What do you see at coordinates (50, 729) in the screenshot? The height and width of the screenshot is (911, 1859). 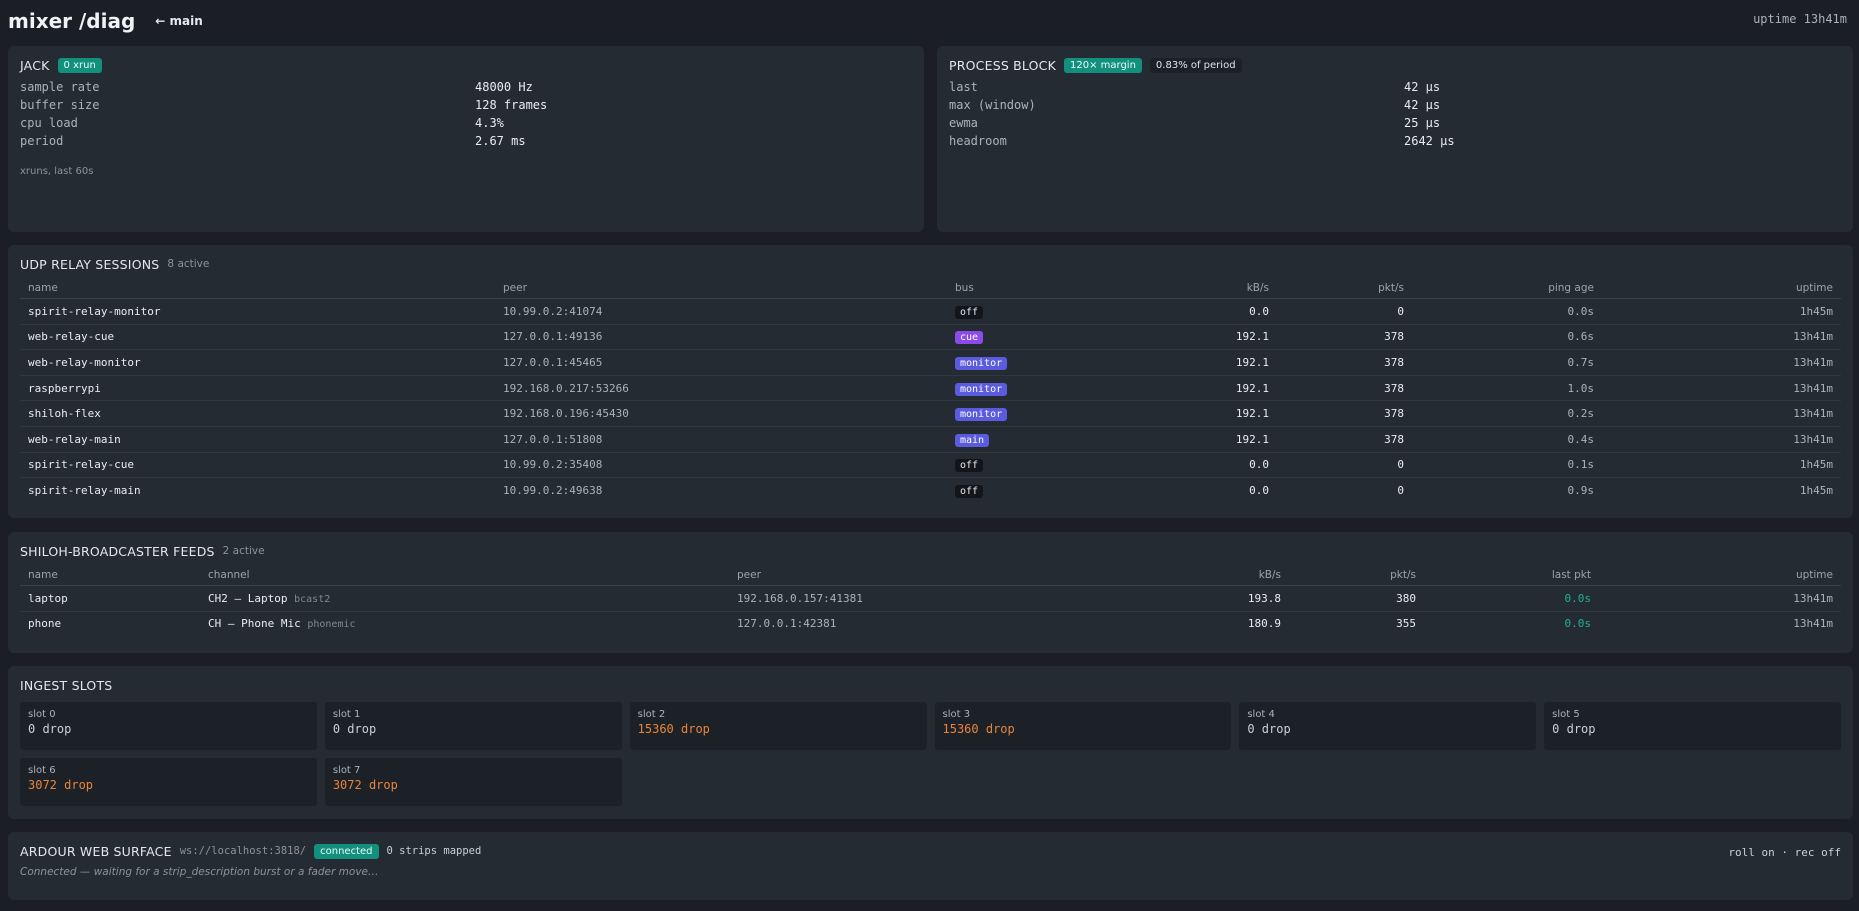 I see `slot-drop-count: 0 drop` at bounding box center [50, 729].